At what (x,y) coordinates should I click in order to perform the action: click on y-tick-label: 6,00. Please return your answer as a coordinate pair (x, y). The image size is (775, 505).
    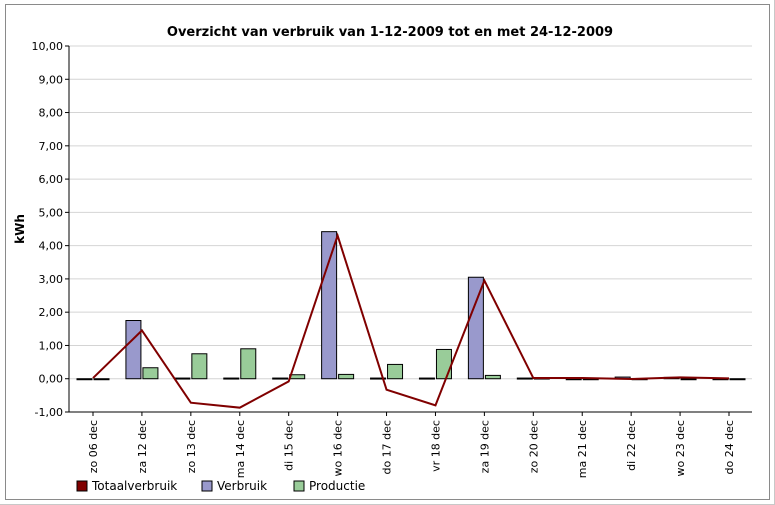
    Looking at the image, I should click on (51, 179).